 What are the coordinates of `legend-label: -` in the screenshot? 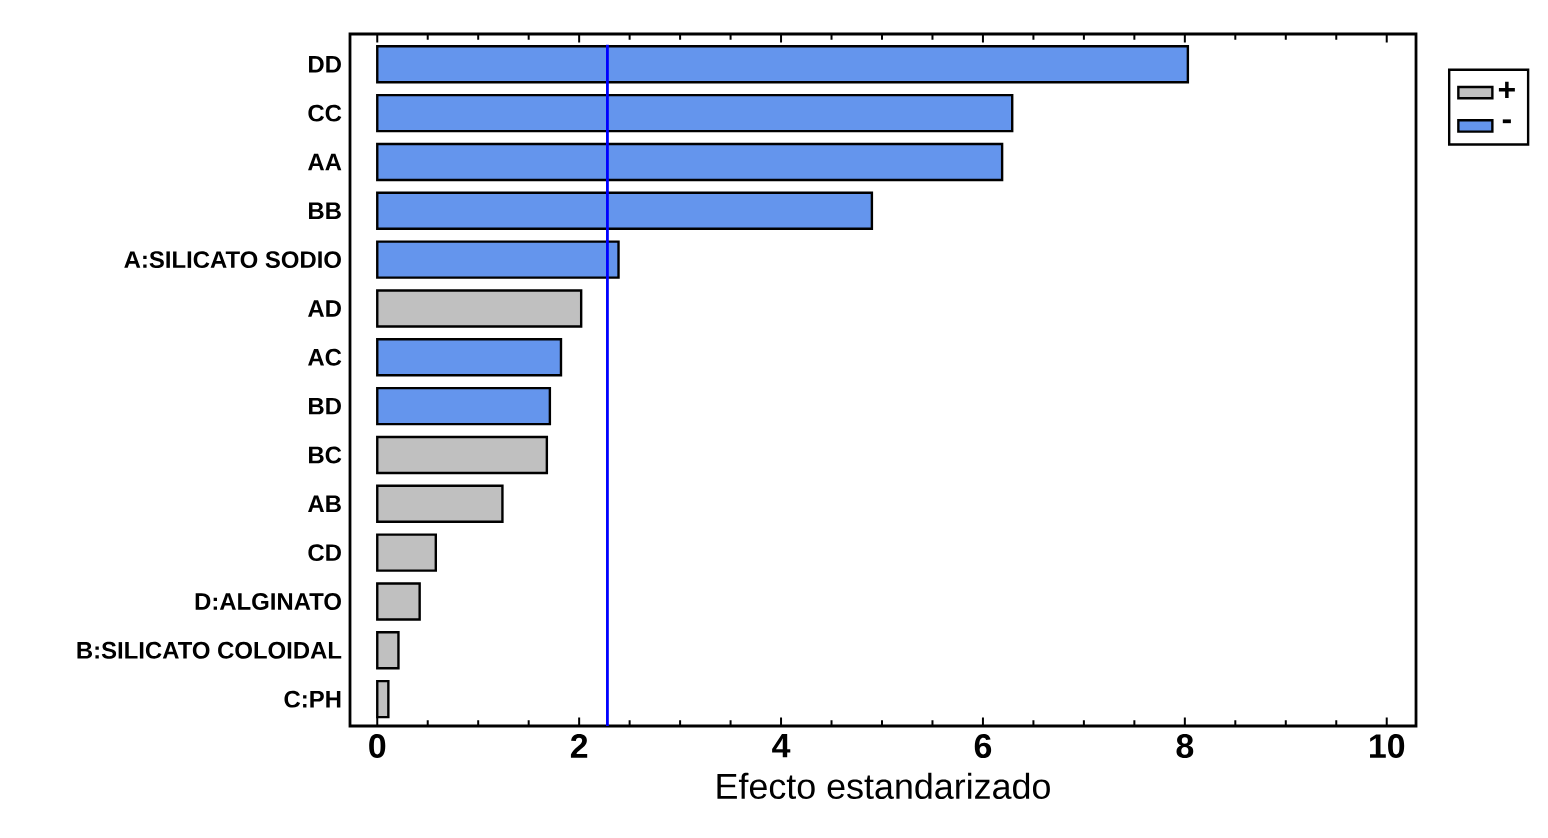 It's located at (1506, 121).